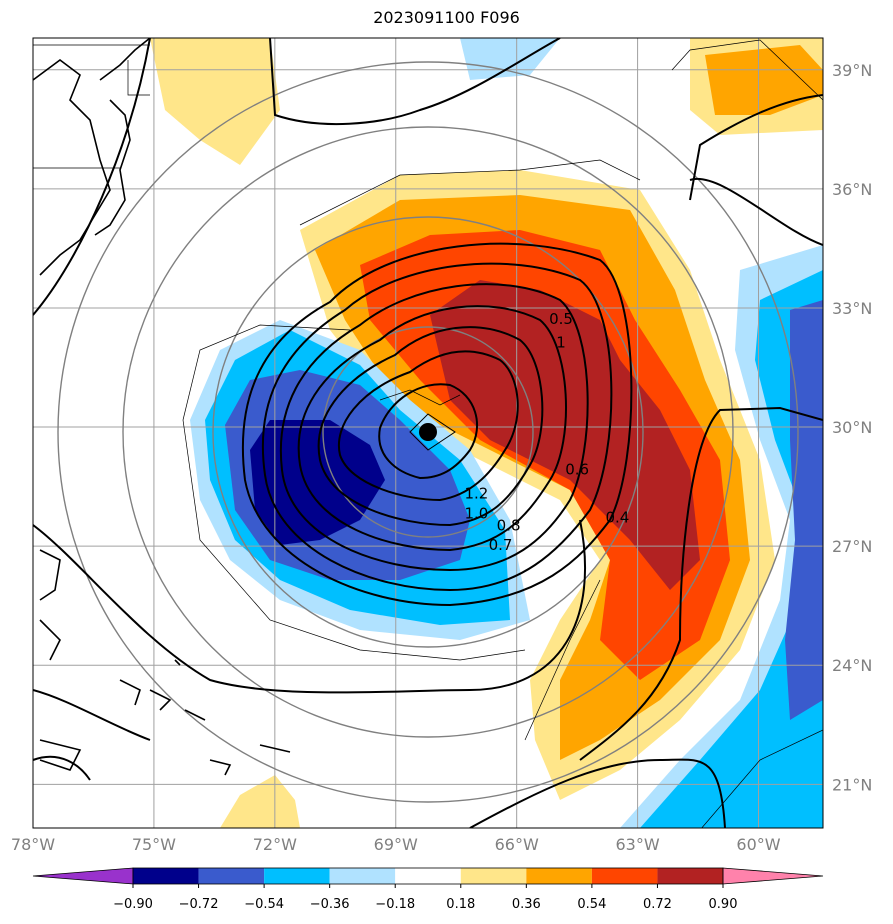 This screenshot has width=893, height=924. I want to click on contour-label: 1, so click(561, 343).